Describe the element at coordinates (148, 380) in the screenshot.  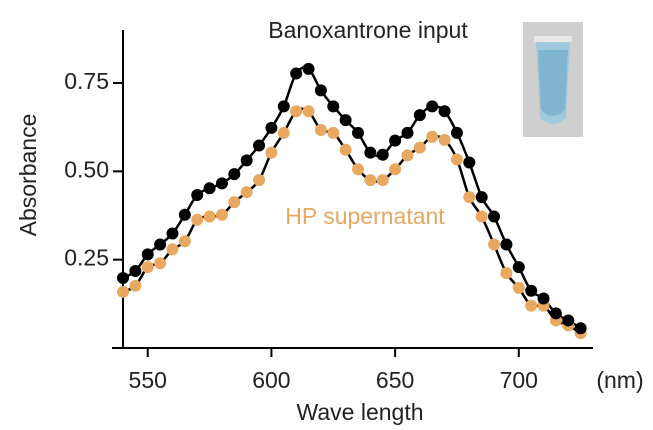
I see `x-tick-label: 550` at that location.